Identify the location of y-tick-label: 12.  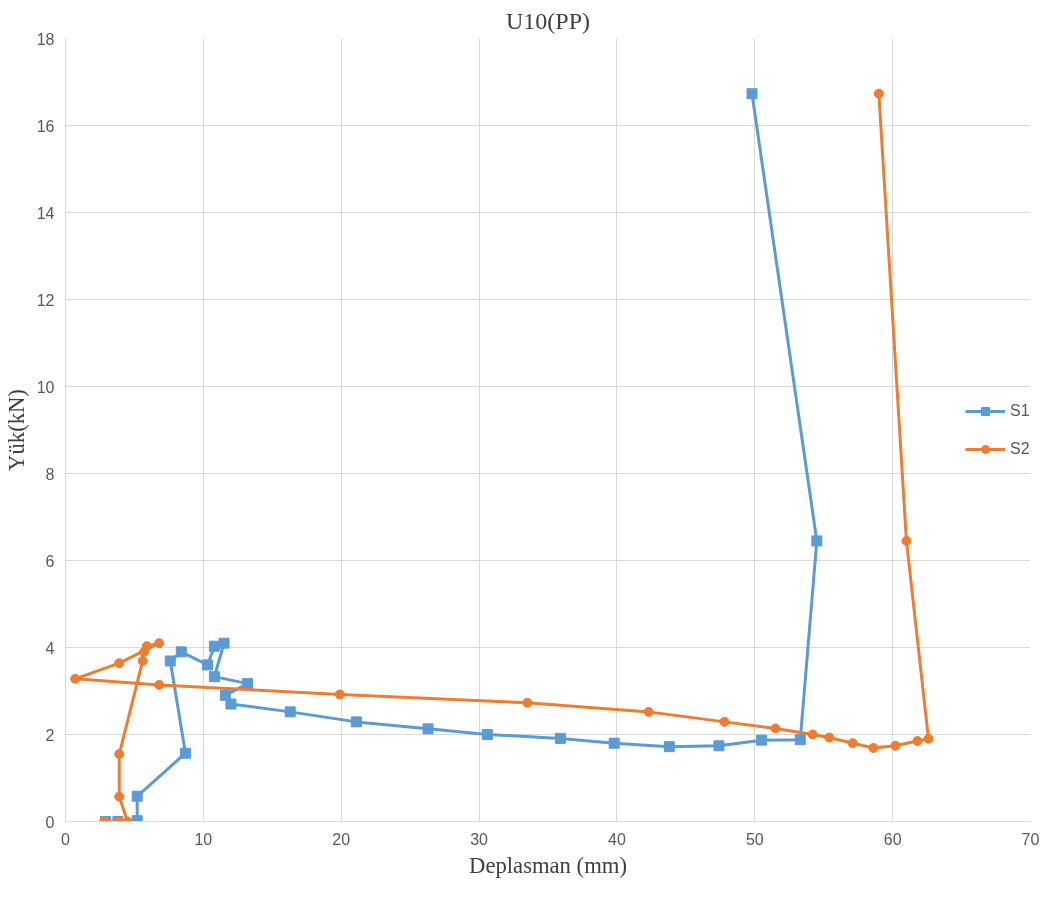
(45, 300).